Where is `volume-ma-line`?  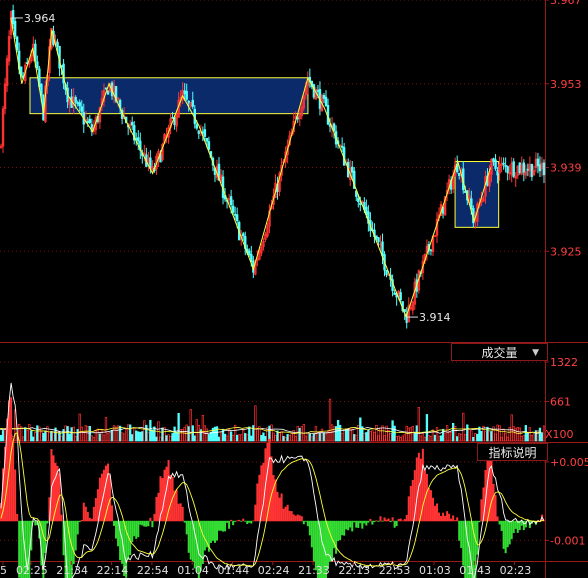 volume-ma-line is located at coordinates (271, 430).